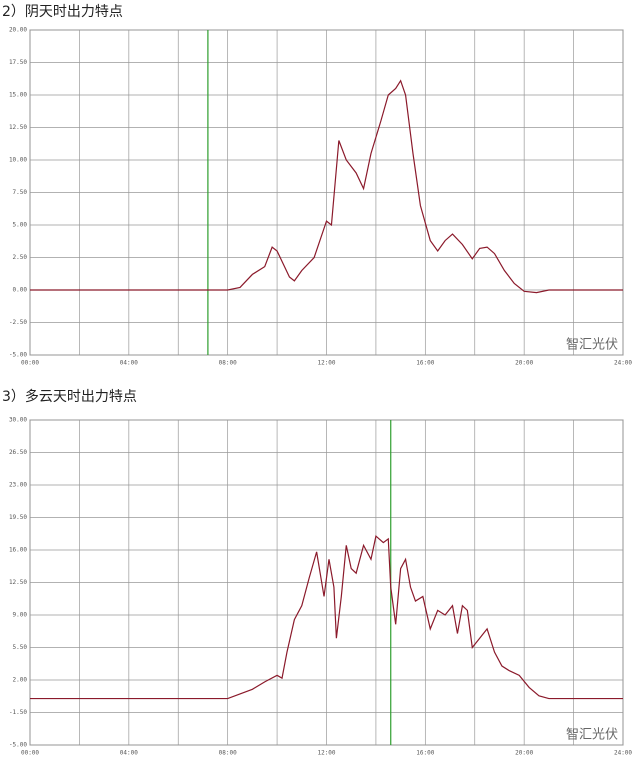  What do you see at coordinates (18, 550) in the screenshot?
I see `y-tick-label: 16.00` at bounding box center [18, 550].